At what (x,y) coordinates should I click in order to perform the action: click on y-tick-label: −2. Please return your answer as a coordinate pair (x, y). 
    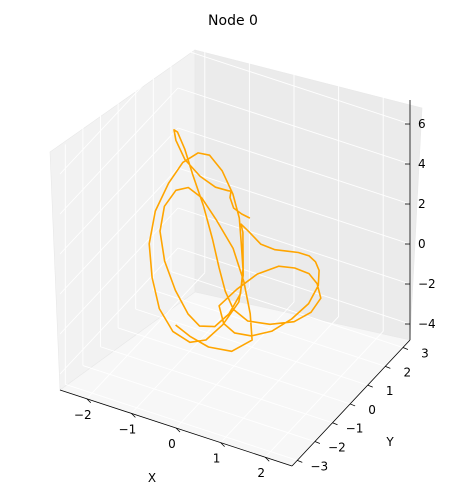
    Looking at the image, I should click on (337, 448).